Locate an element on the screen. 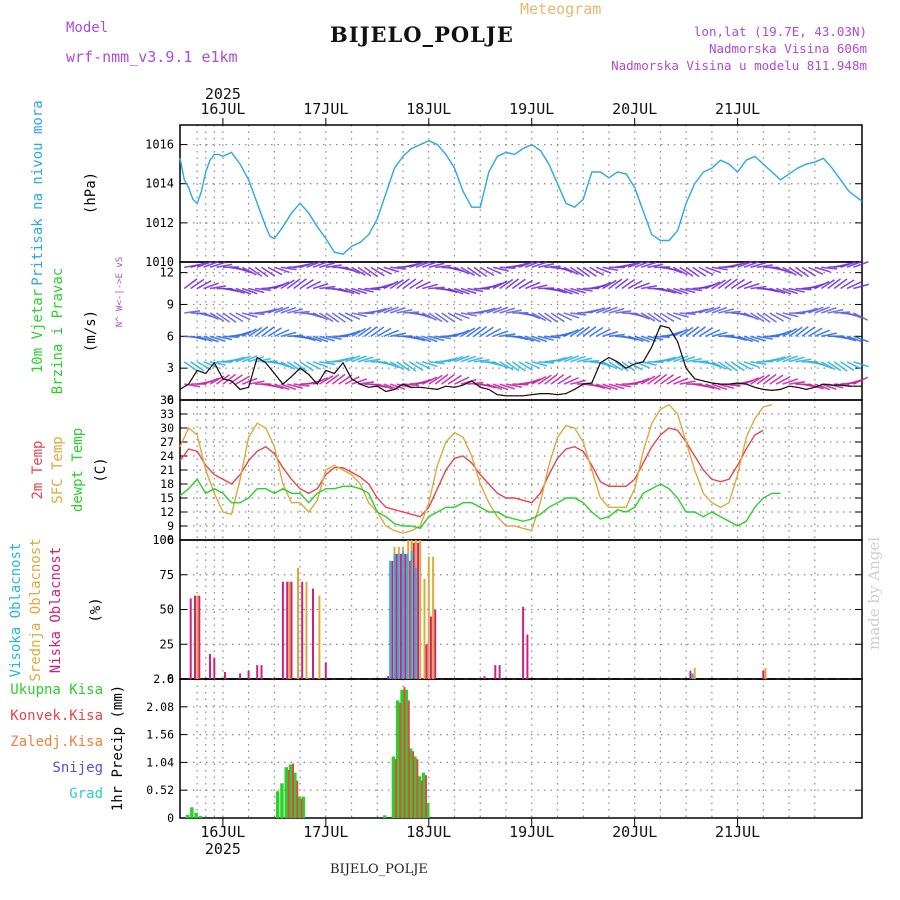  temp-axis-title-dew: dewpt Temp is located at coordinates (78, 470).